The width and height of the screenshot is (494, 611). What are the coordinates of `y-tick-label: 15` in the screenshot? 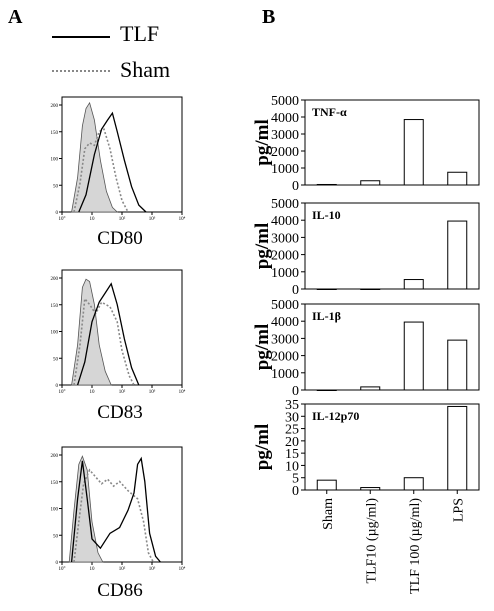 It's located at (292, 454).